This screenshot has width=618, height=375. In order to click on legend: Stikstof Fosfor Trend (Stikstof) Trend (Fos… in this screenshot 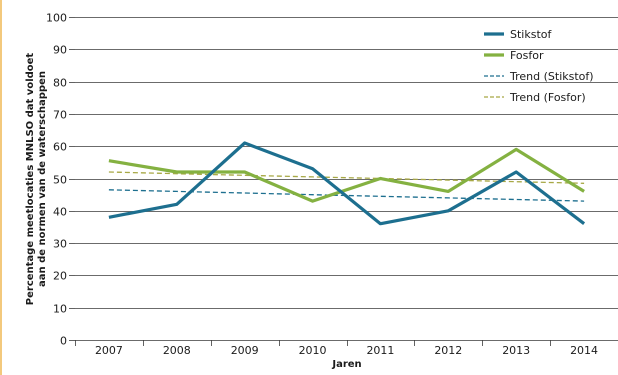, I will do `click(539, 66)`.